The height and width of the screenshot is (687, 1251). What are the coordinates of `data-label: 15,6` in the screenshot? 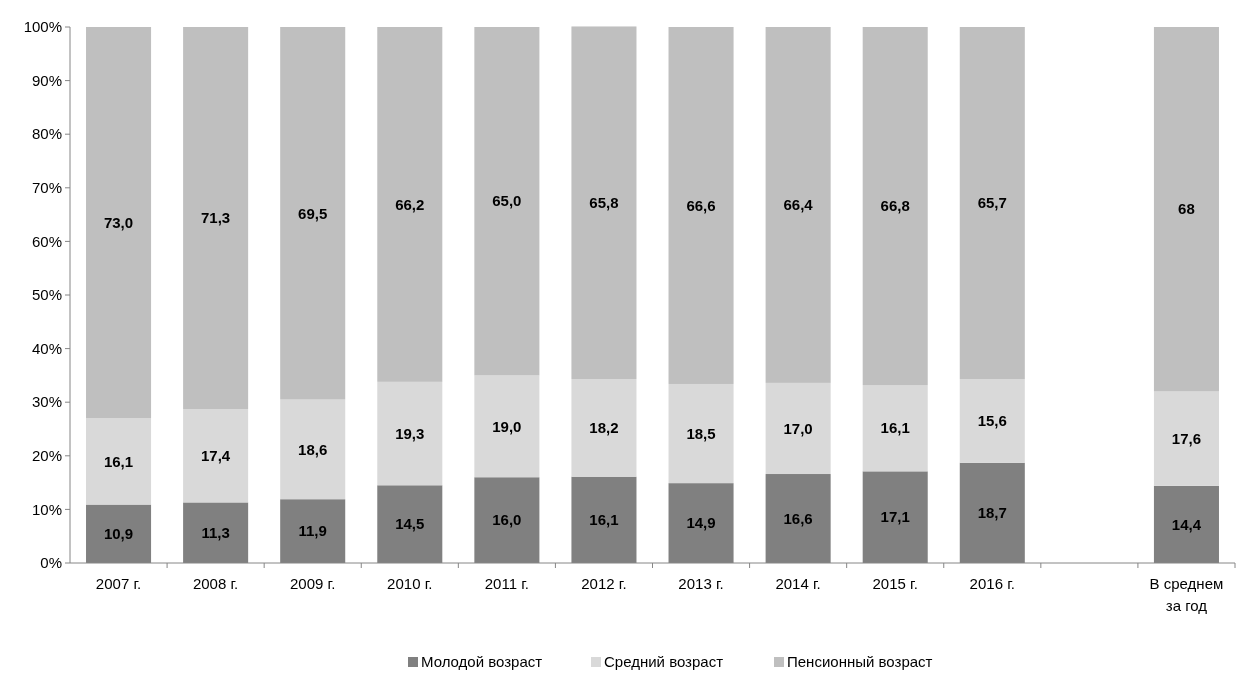 It's located at (992, 421).